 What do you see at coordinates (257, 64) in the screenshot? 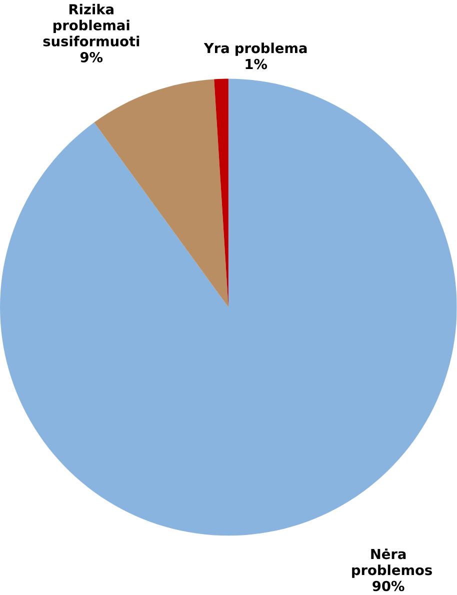
I see `data-label: 1%` at bounding box center [257, 64].